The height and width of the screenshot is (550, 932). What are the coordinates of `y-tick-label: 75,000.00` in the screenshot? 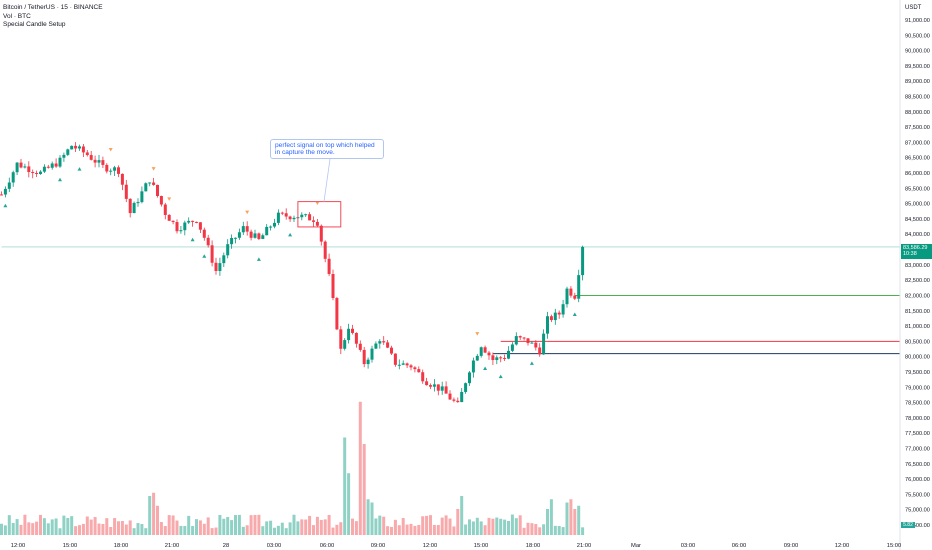 It's located at (917, 511).